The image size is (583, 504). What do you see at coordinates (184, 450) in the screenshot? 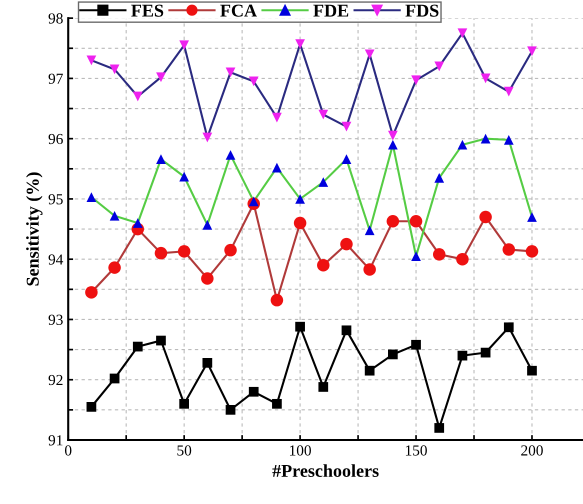
I see `x-tick-label: 50` at bounding box center [184, 450].